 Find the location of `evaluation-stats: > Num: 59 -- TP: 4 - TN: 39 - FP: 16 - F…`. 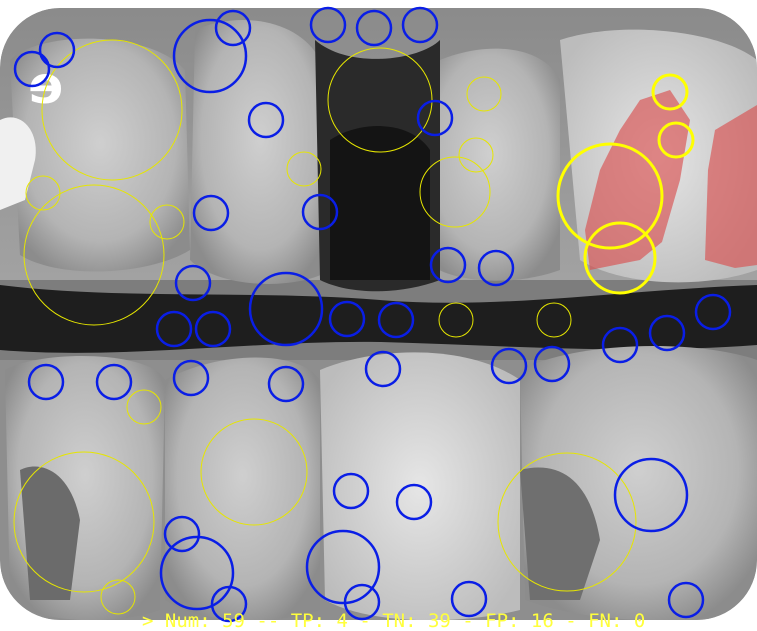

evaluation-stats: > Num: 59 -- TP: 4 - TN: 39 - FP: 16 - F… is located at coordinates (394, 620).